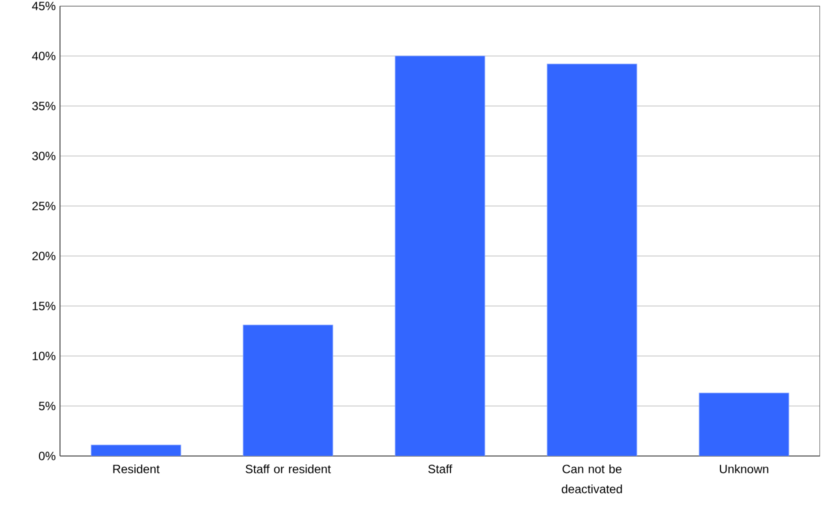 The image size is (822, 529). Describe the element at coordinates (592, 479) in the screenshot. I see `x-tick-label: Can not be deactivated` at that location.